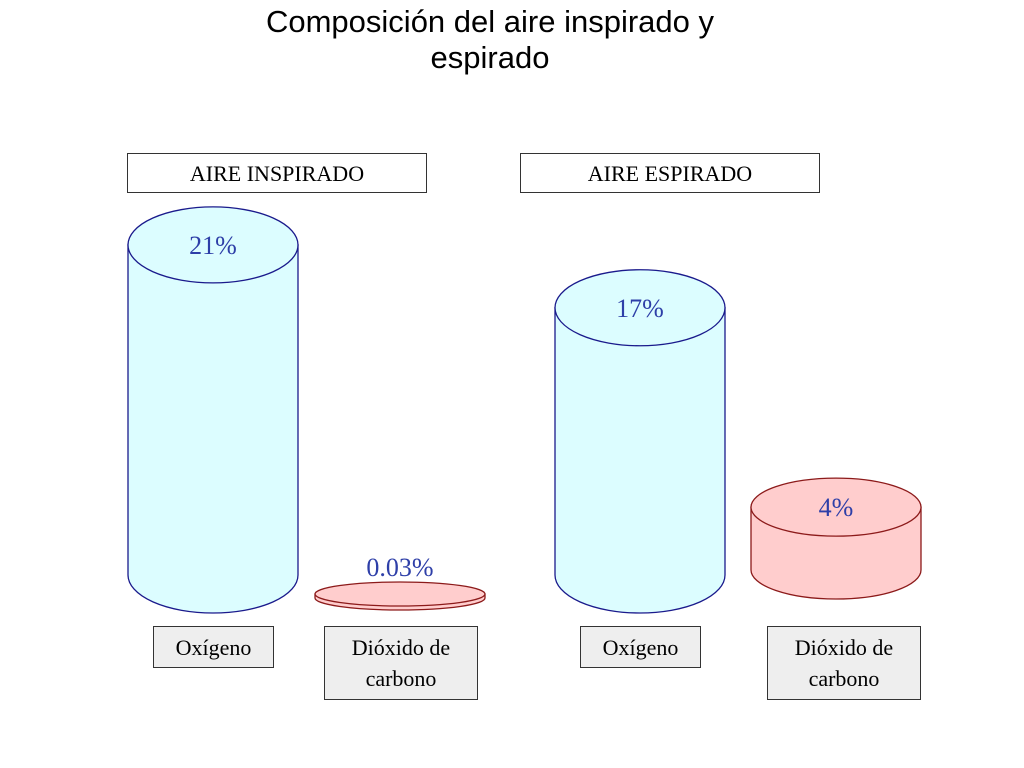 The image size is (1024, 768). Describe the element at coordinates (489, 21) in the screenshot. I see `chart-title-line-1: Composición del aire inspirado y` at that location.